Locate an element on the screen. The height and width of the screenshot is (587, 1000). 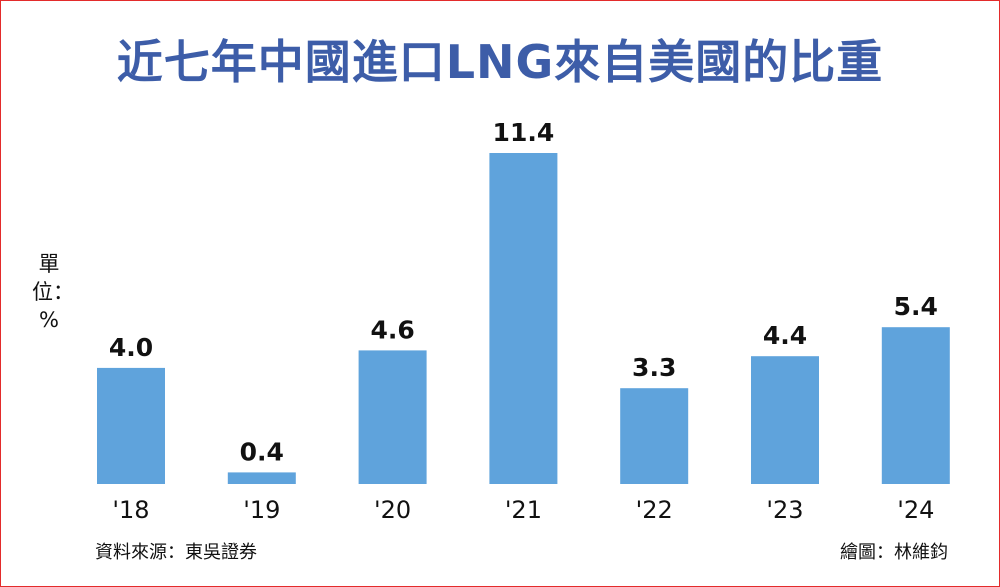
x-tick-label-3: '21 is located at coordinates (523, 510).